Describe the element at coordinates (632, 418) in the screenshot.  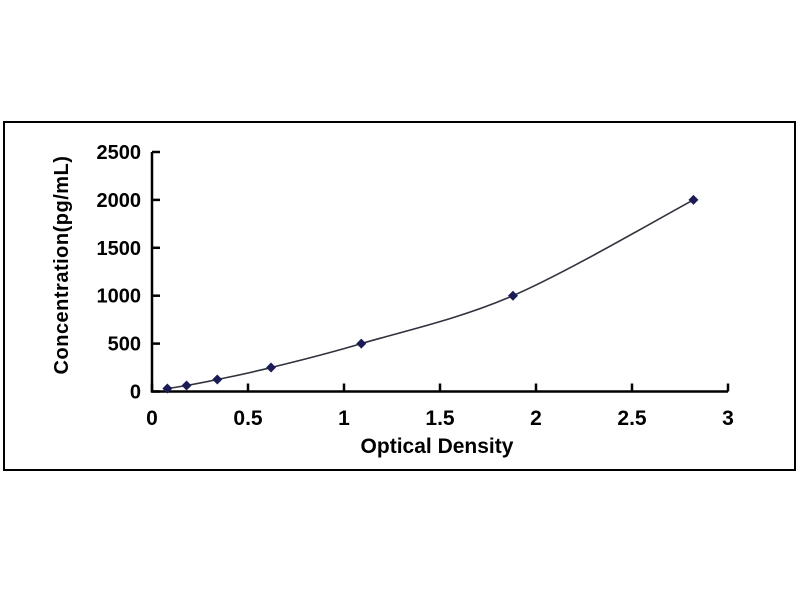
I see `x-tick-label: 2.5` at that location.